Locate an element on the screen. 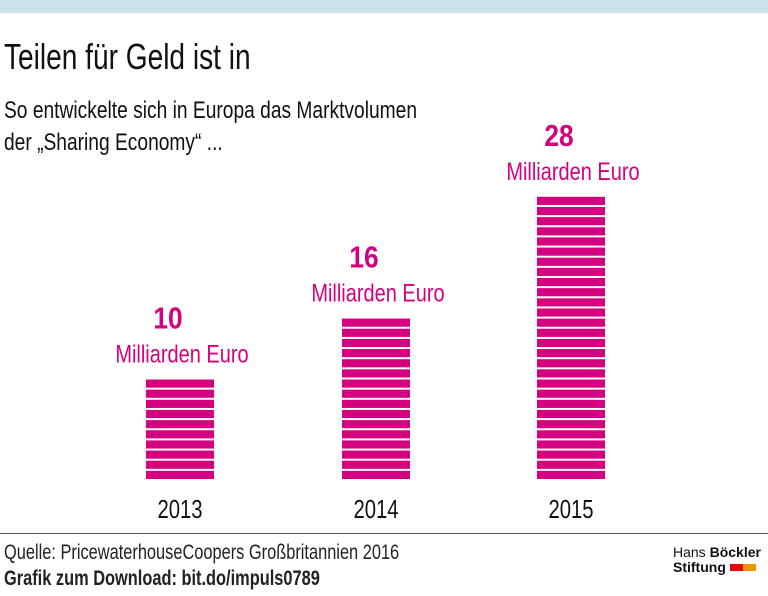  x-tick-label: 2015 is located at coordinates (570, 509).